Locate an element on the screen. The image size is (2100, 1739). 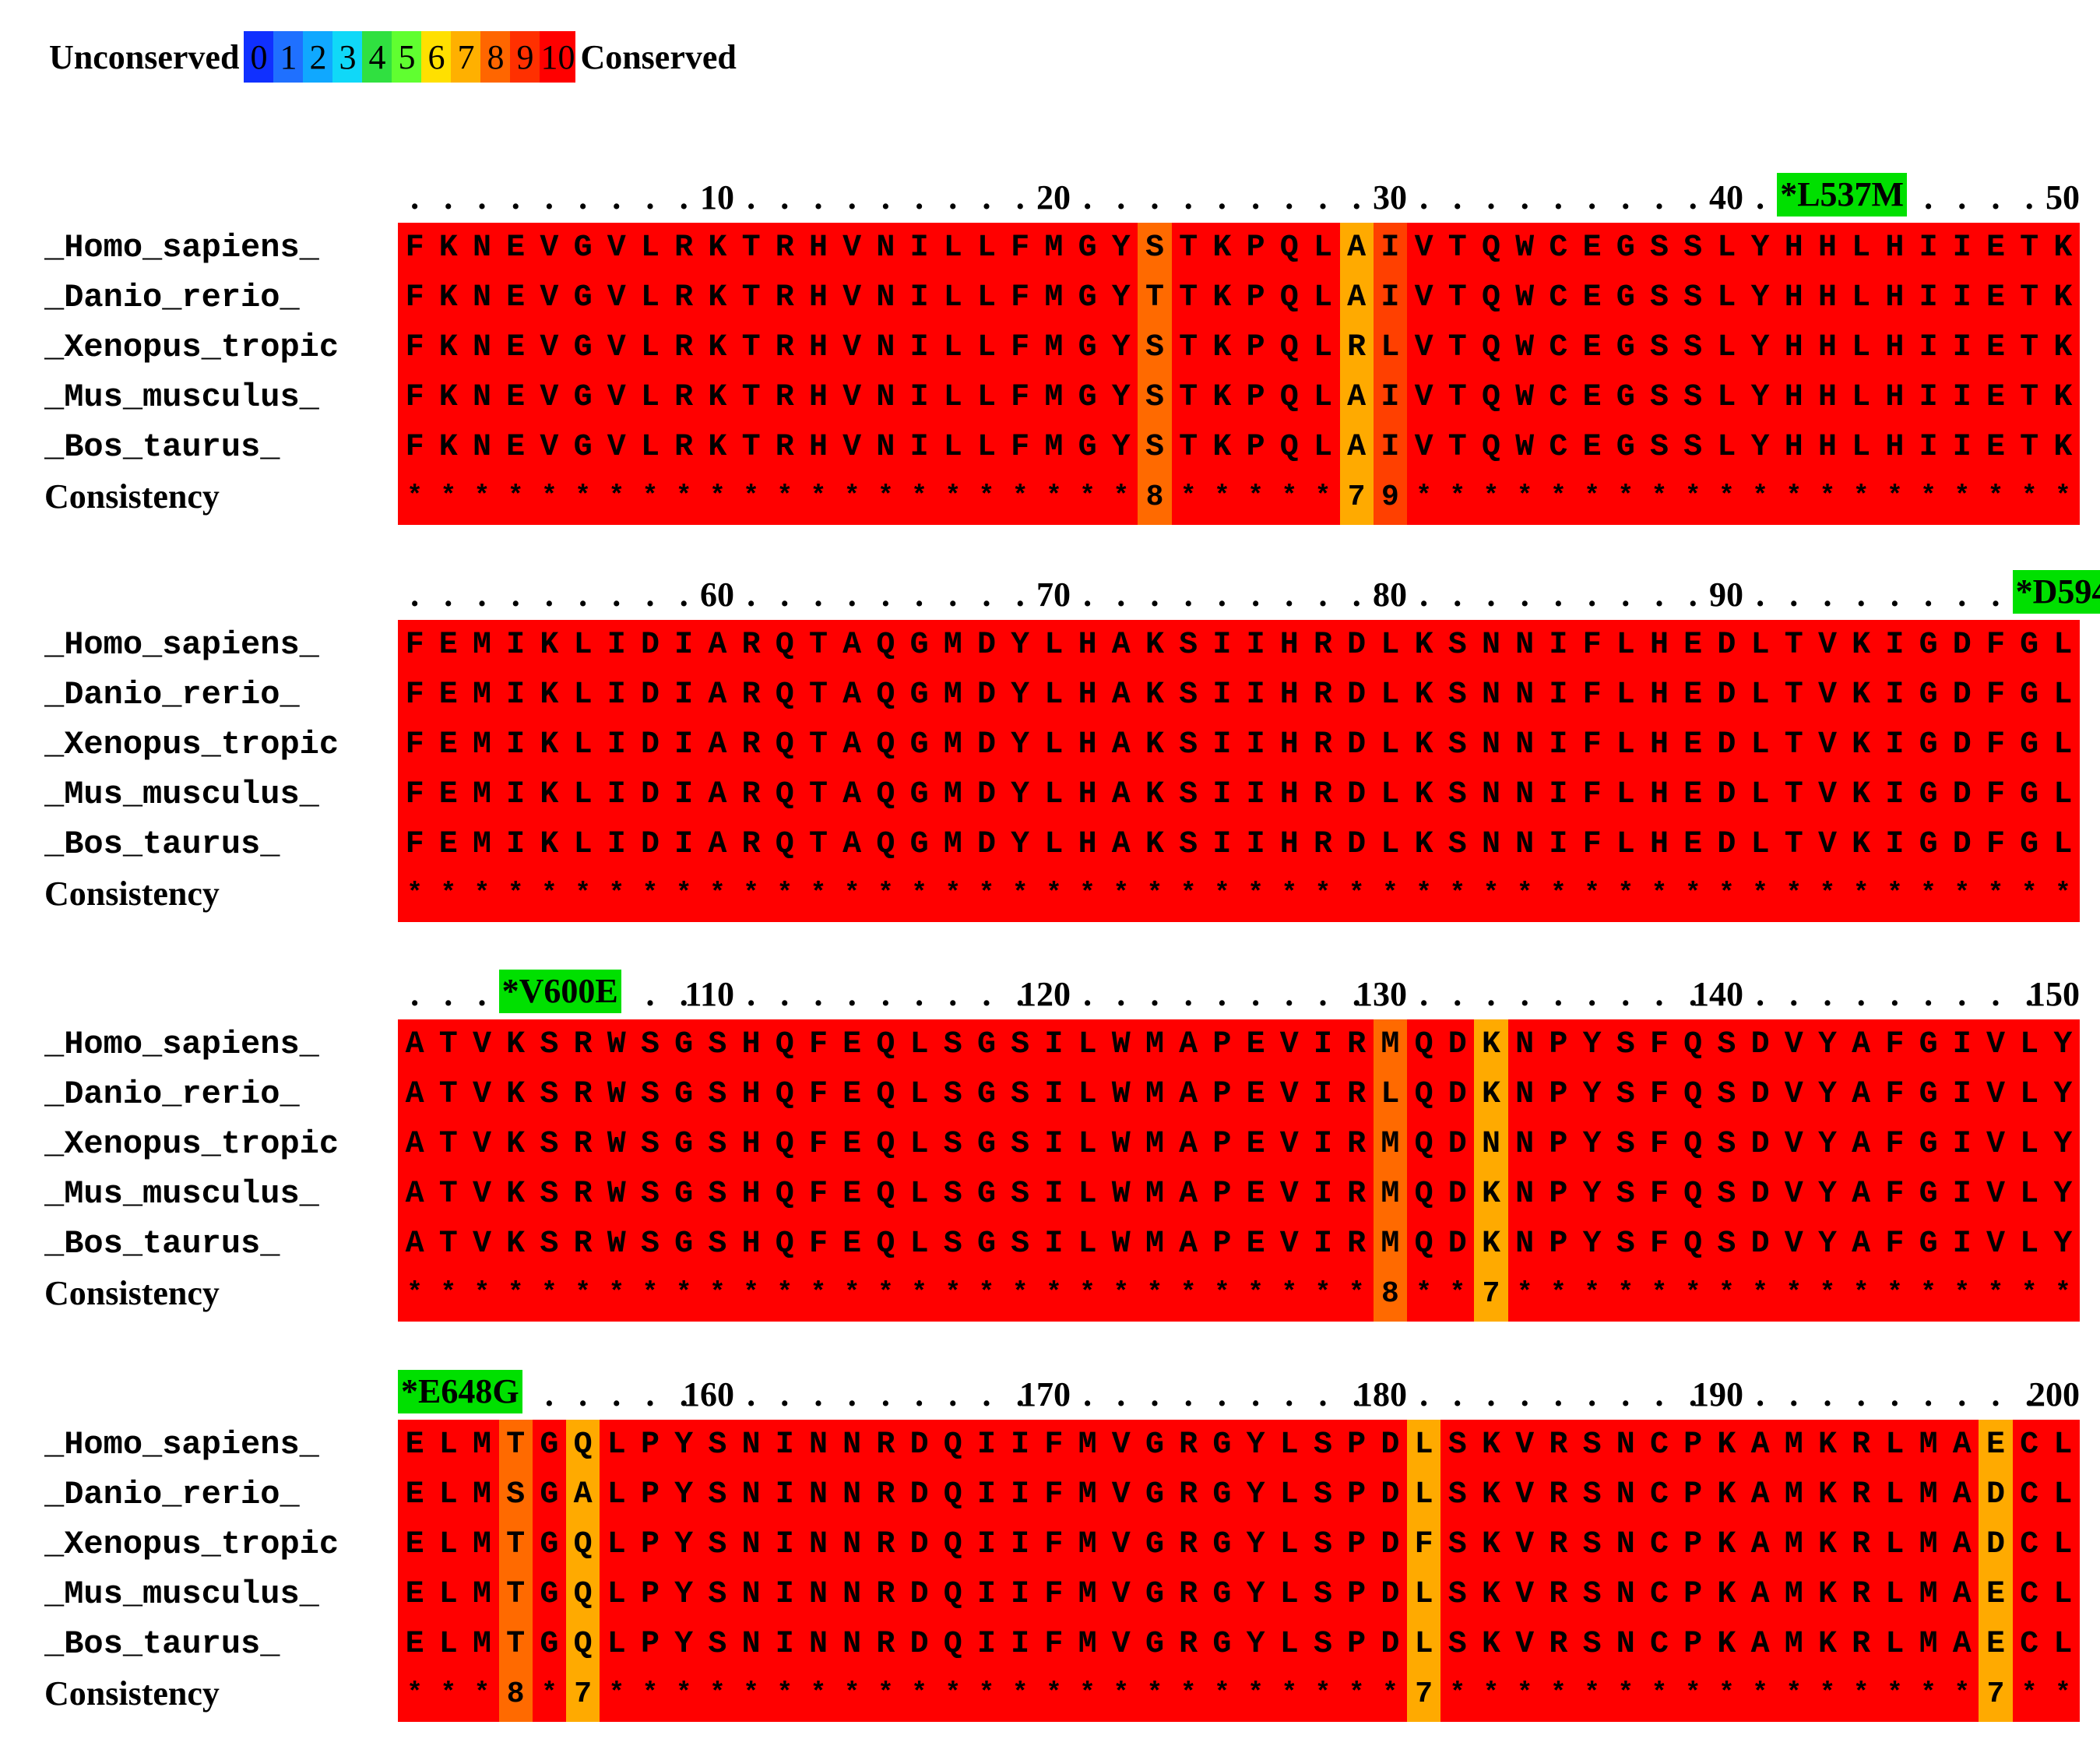
legend-swatch-4: 4 is located at coordinates (377, 57).